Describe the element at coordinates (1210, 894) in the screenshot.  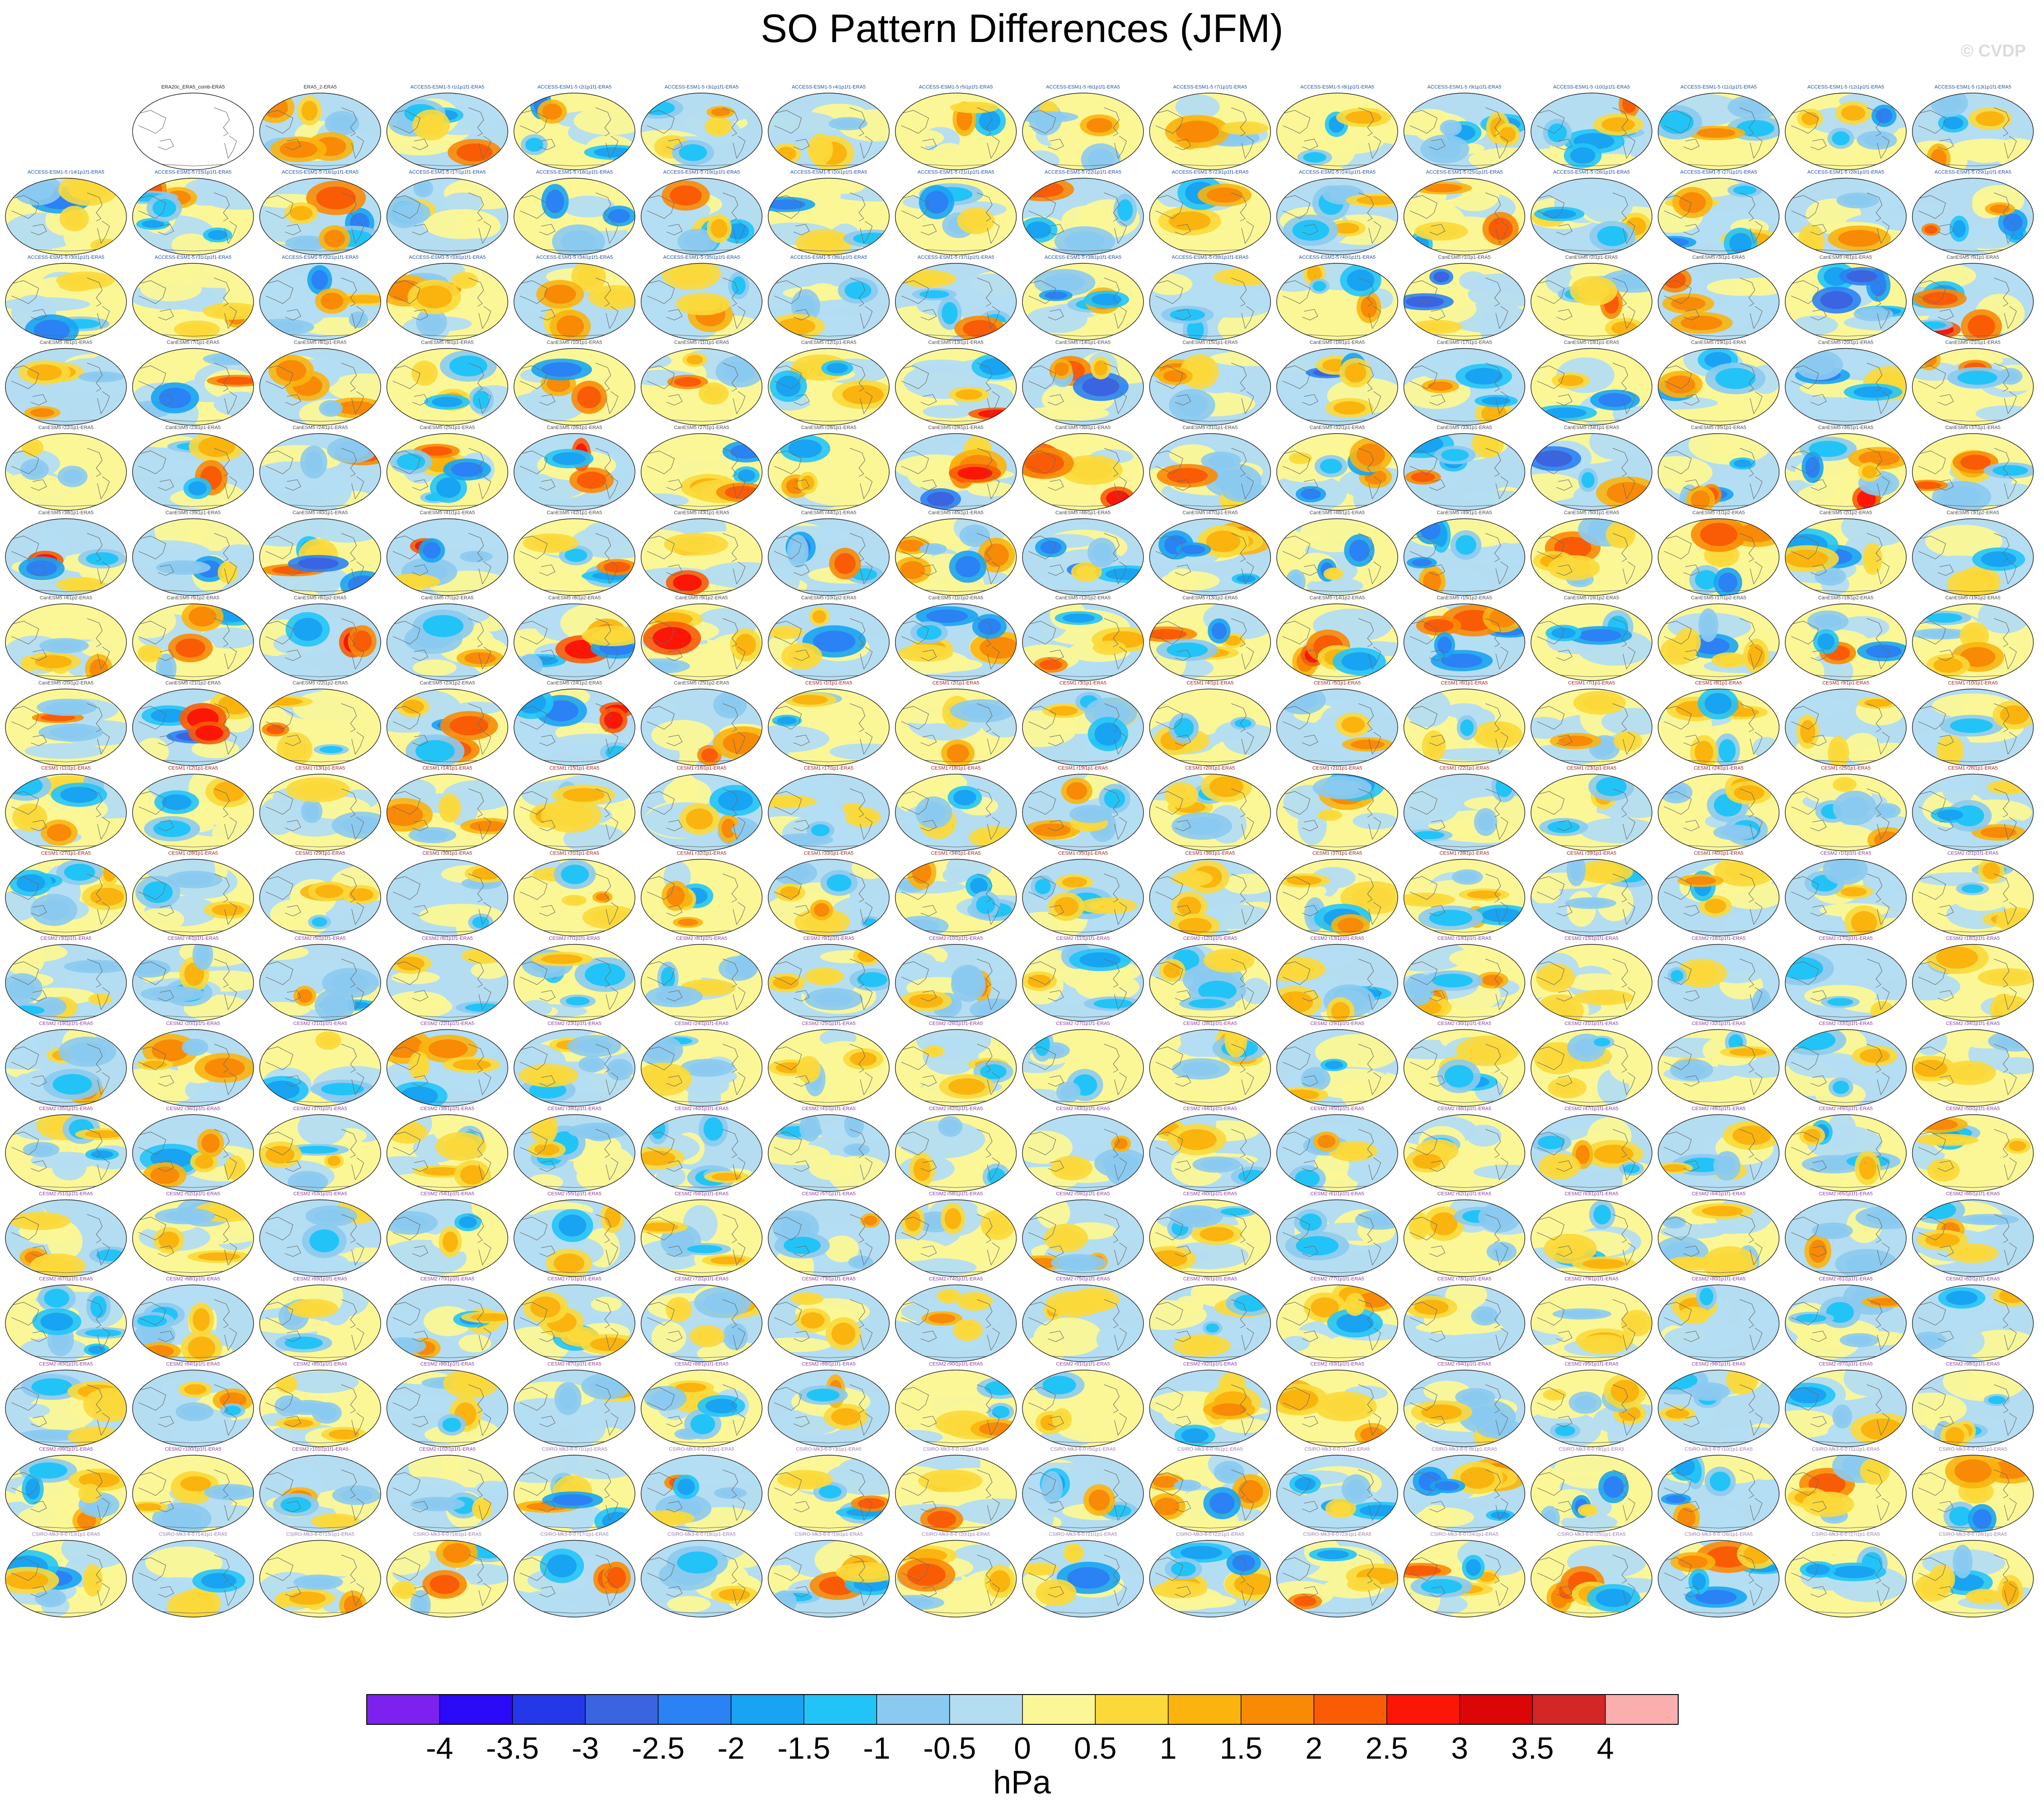
I see `map-panel: CESM1 r36i1p1-ERA5` at that location.